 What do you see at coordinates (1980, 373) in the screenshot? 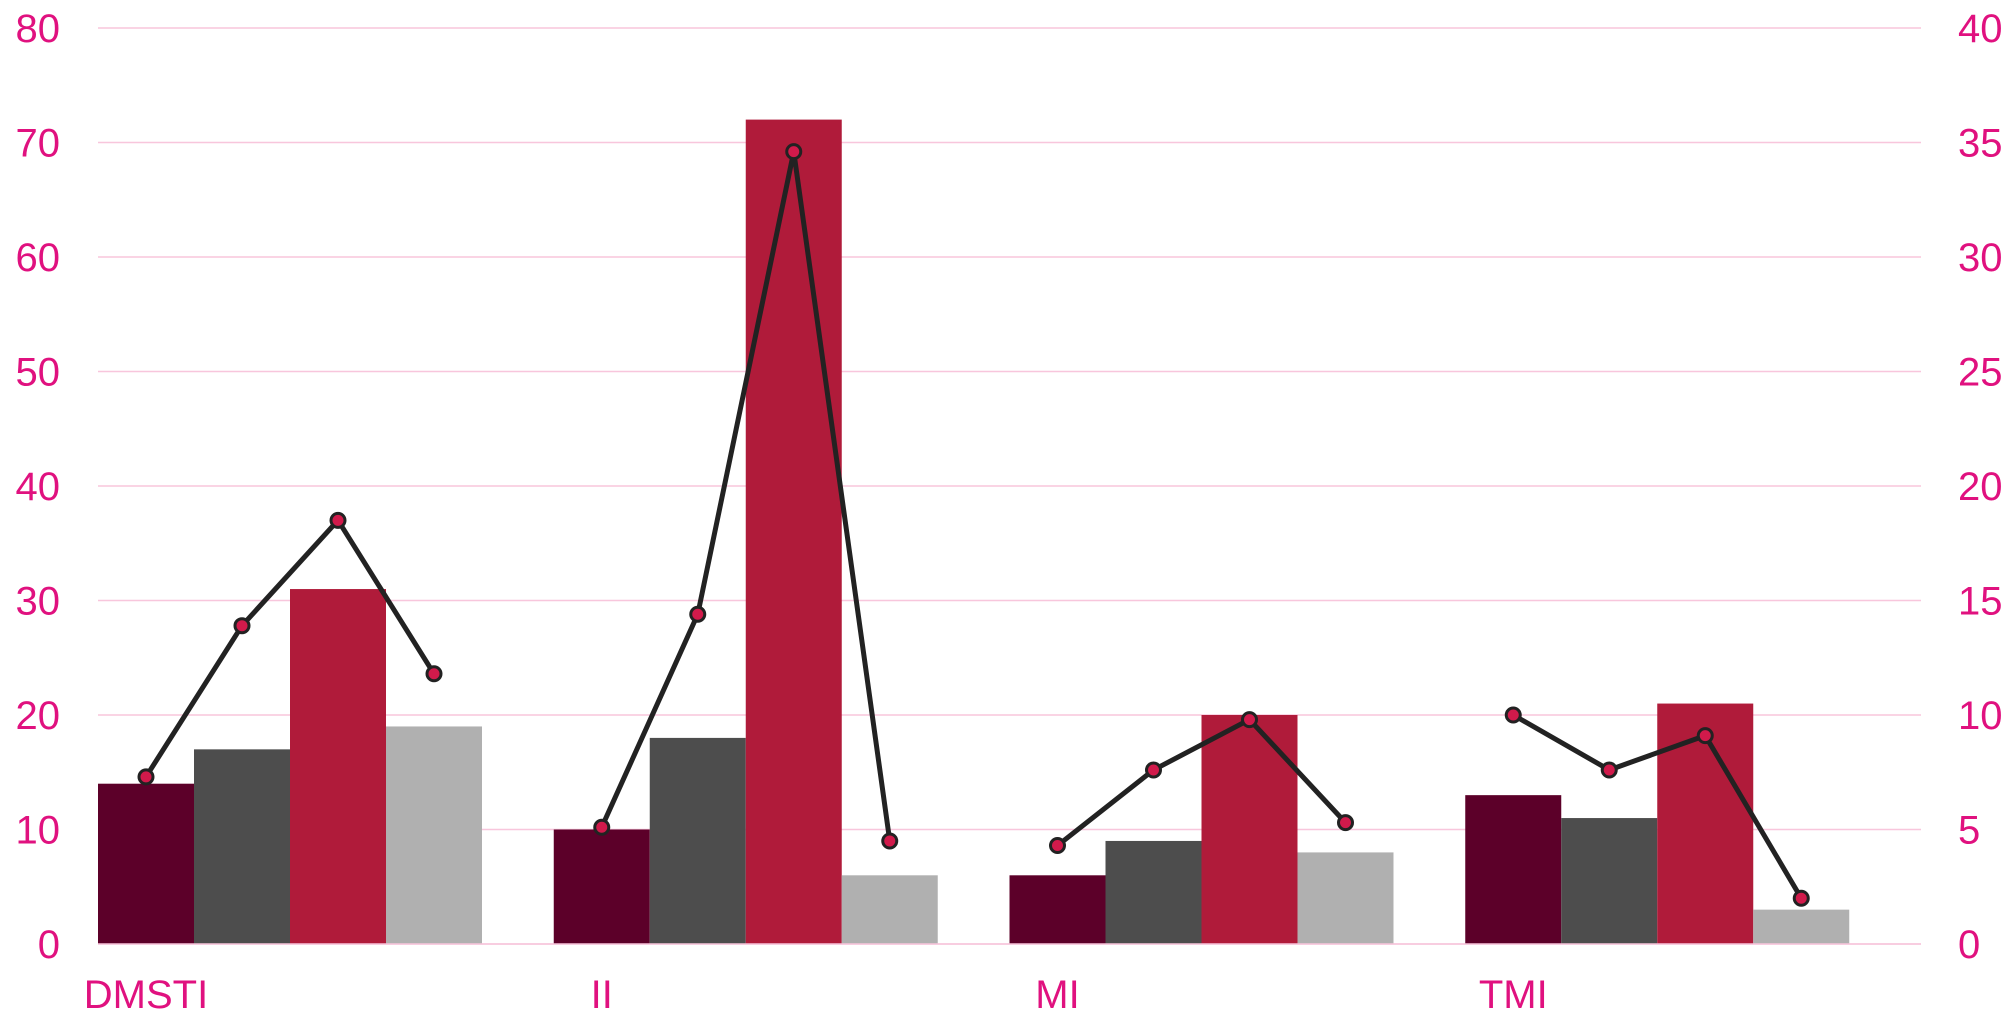
I see `right-tick-label: 25` at bounding box center [1980, 373].